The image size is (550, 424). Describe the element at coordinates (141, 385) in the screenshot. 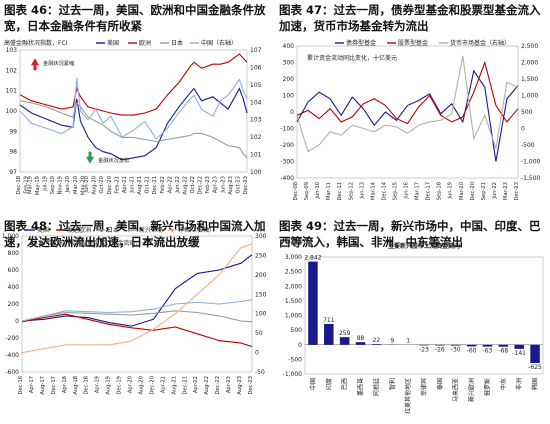

I see `x-tick-label: Aug-20` at that location.